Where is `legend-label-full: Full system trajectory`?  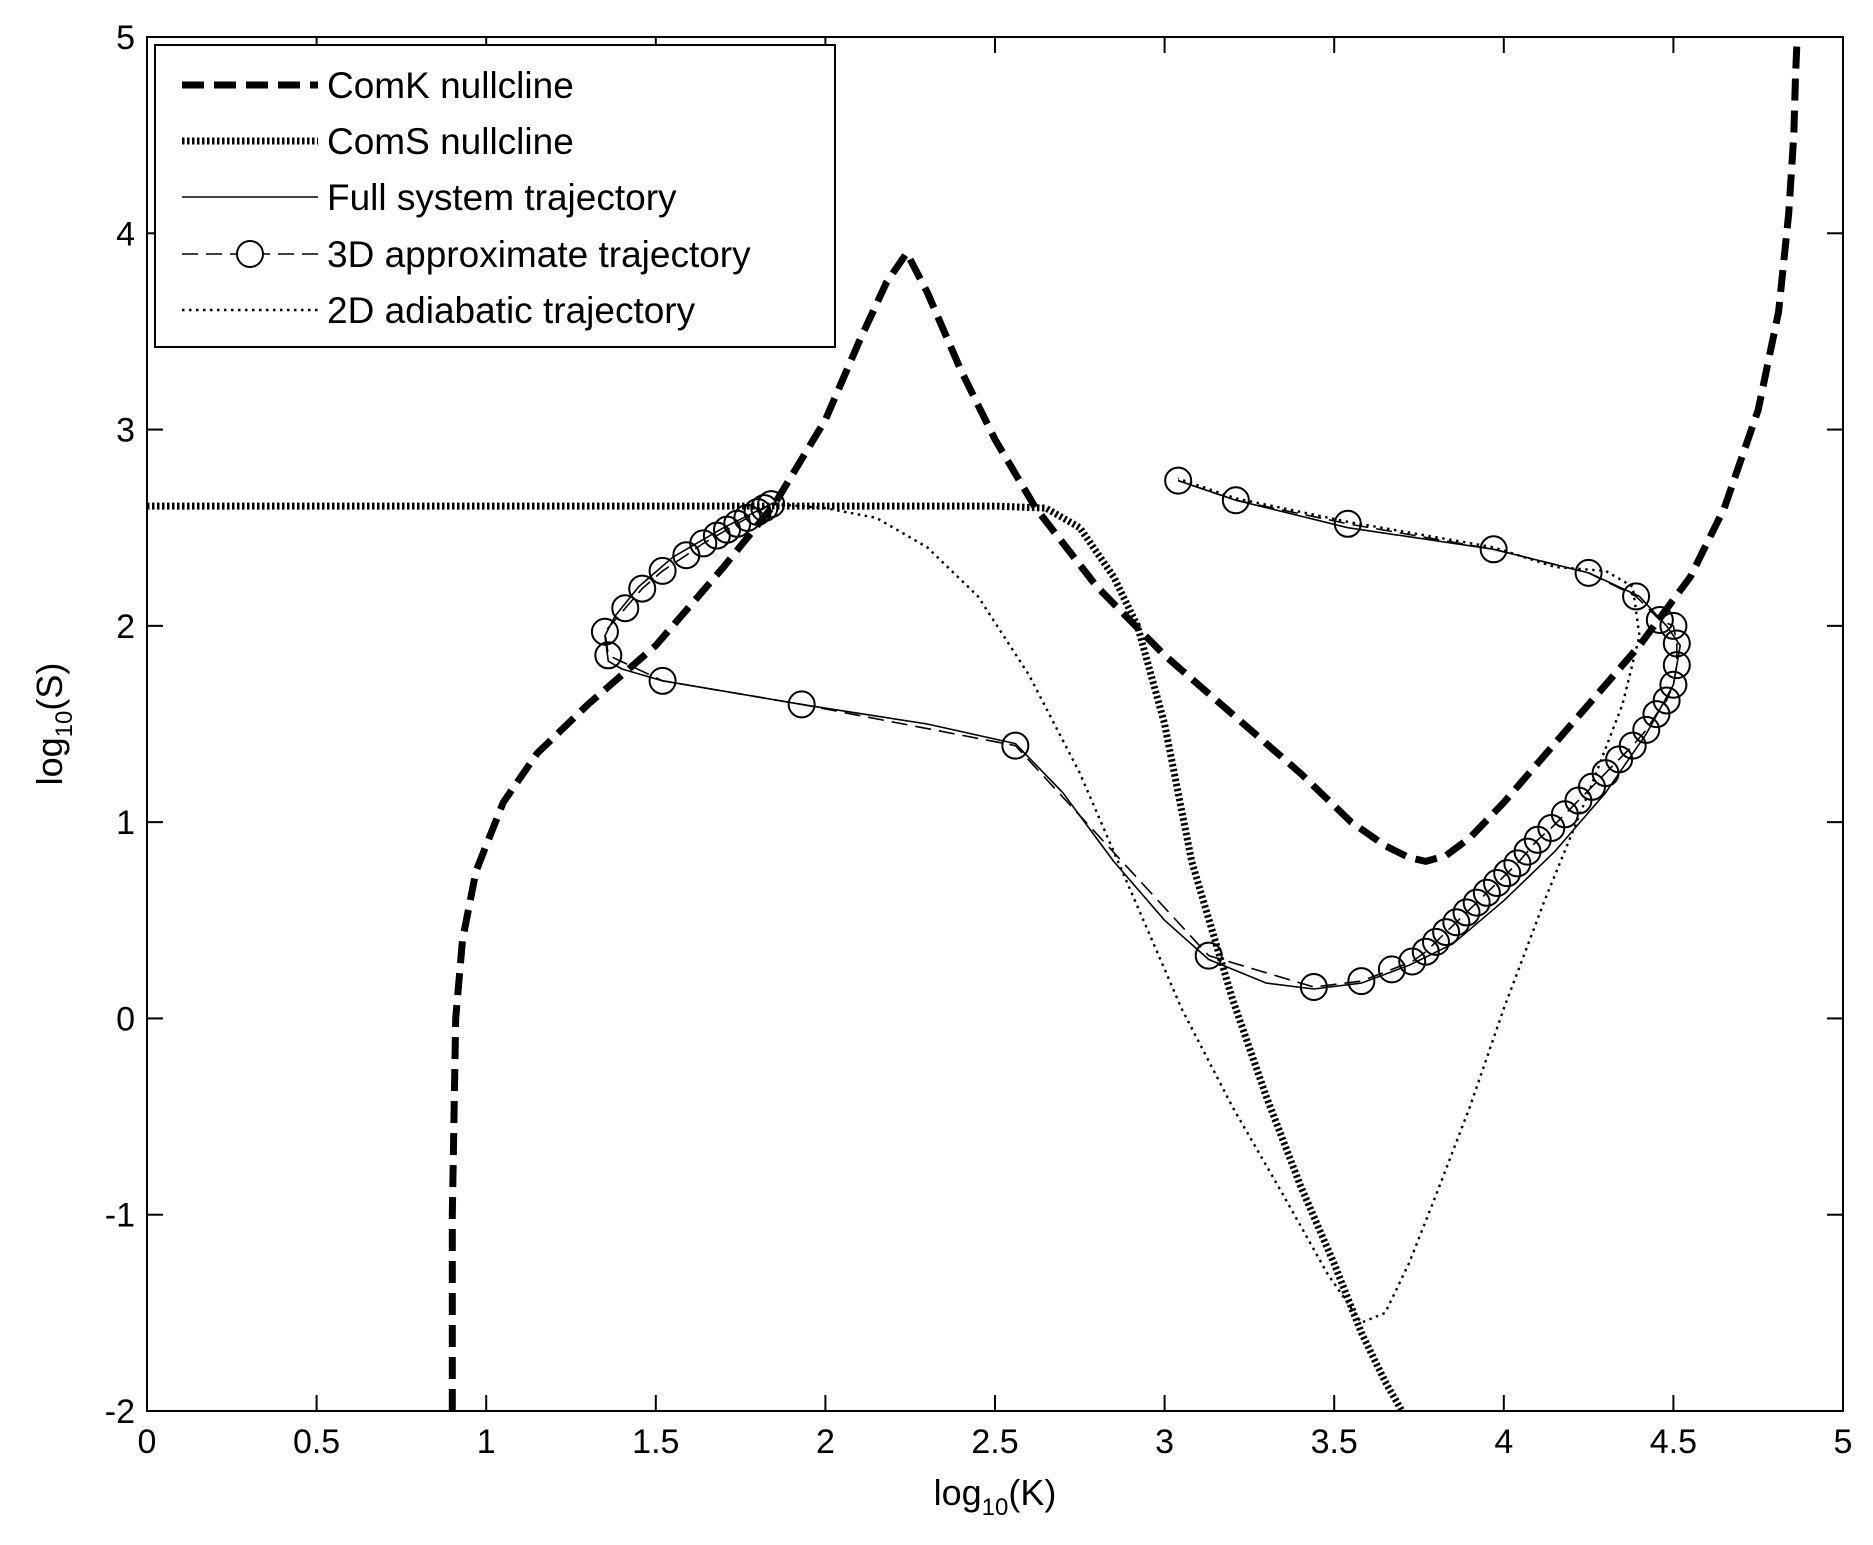
legend-label-full: Full system trajectory is located at coordinates (502, 197).